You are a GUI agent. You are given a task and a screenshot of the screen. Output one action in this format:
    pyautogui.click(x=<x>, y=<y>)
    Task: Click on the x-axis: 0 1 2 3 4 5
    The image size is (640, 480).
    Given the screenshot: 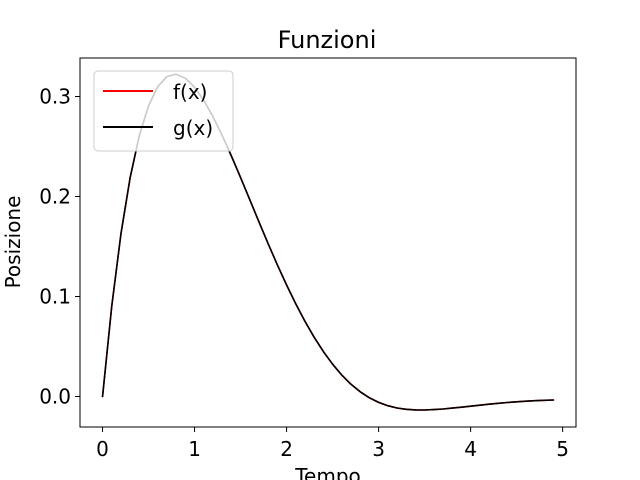 What is the action you would take?
    pyautogui.click(x=332, y=444)
    